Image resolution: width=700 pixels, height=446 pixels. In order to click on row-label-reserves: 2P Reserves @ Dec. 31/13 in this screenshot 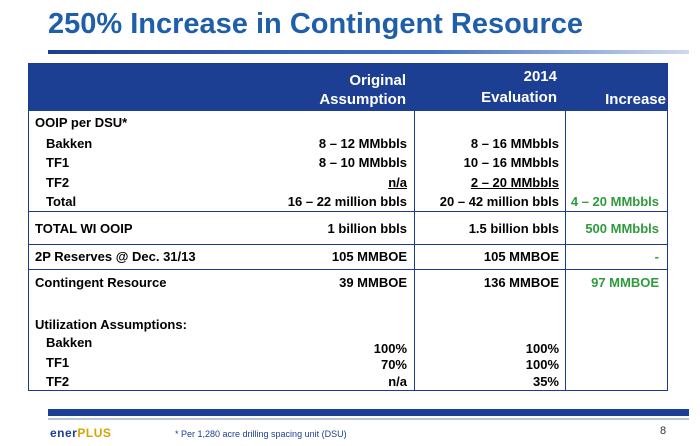, I will do `click(115, 256)`.